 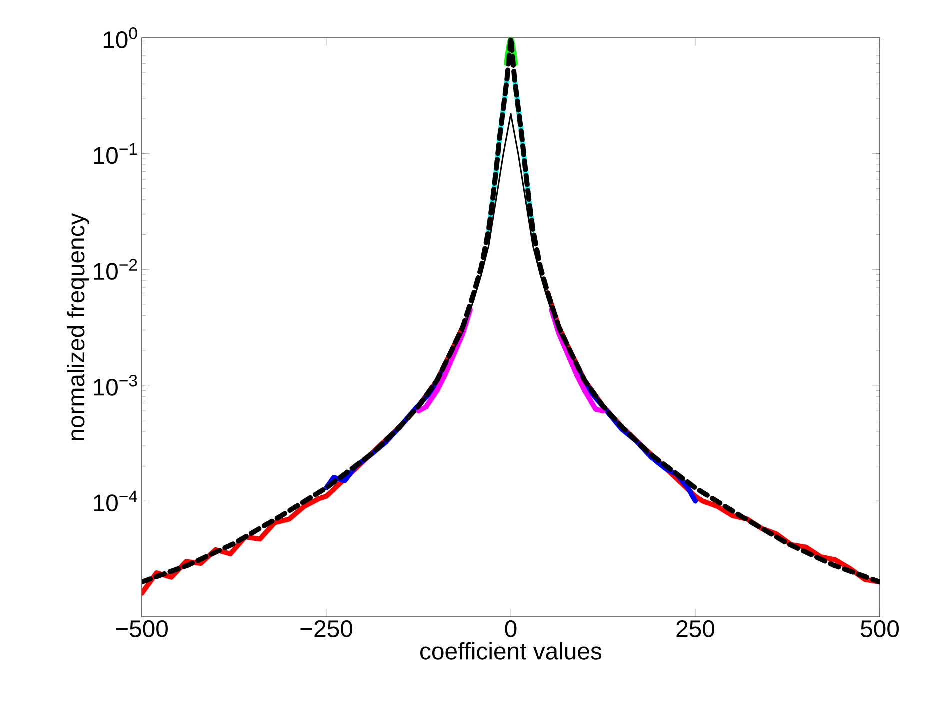 I want to click on y-tick-label: 10$^{−3}$, so click(x=116, y=385).